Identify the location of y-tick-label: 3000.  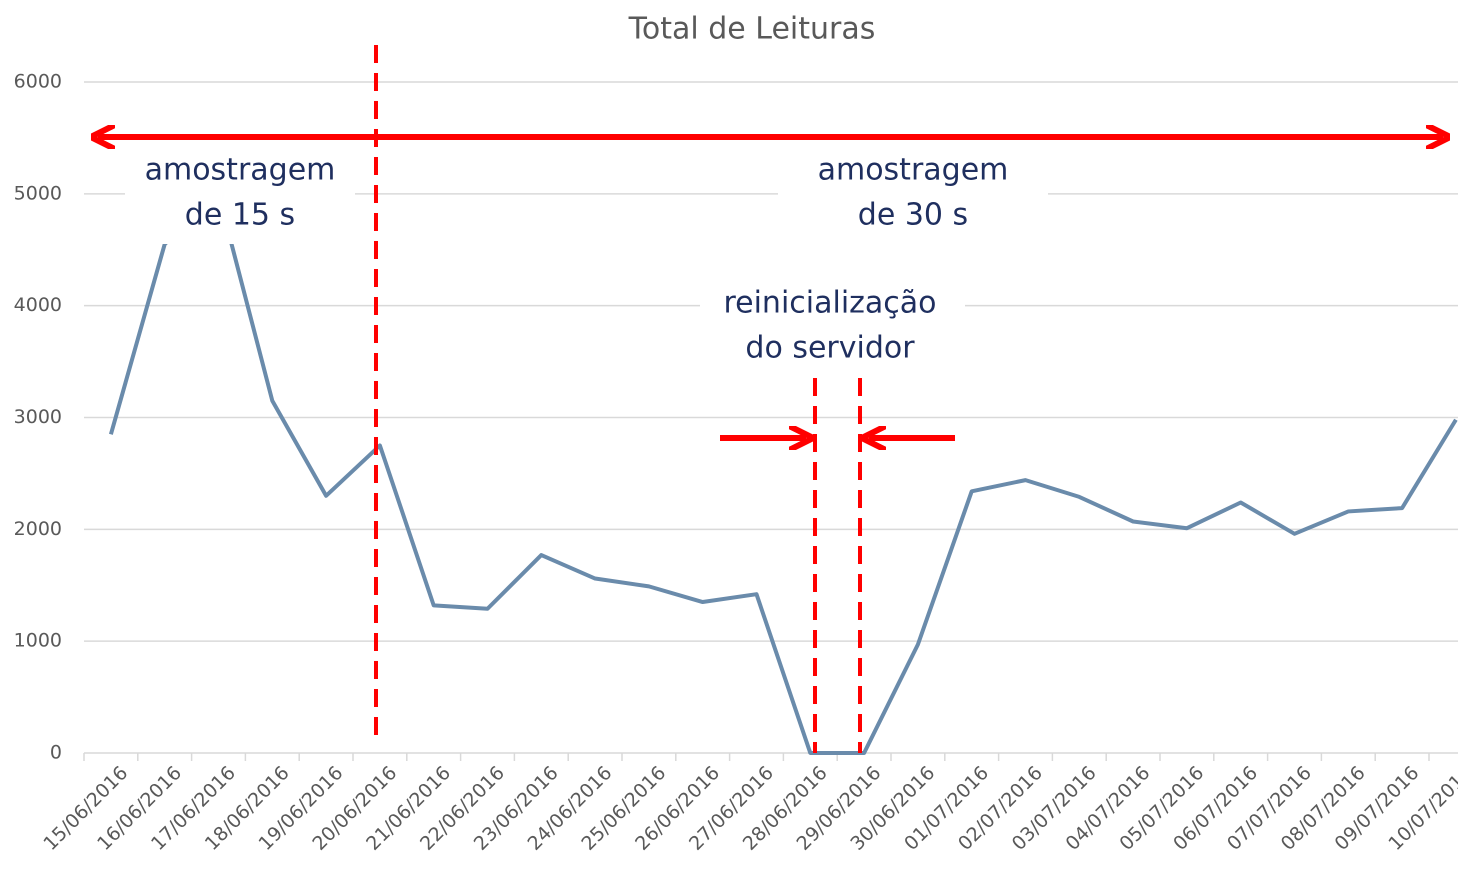
(38, 417).